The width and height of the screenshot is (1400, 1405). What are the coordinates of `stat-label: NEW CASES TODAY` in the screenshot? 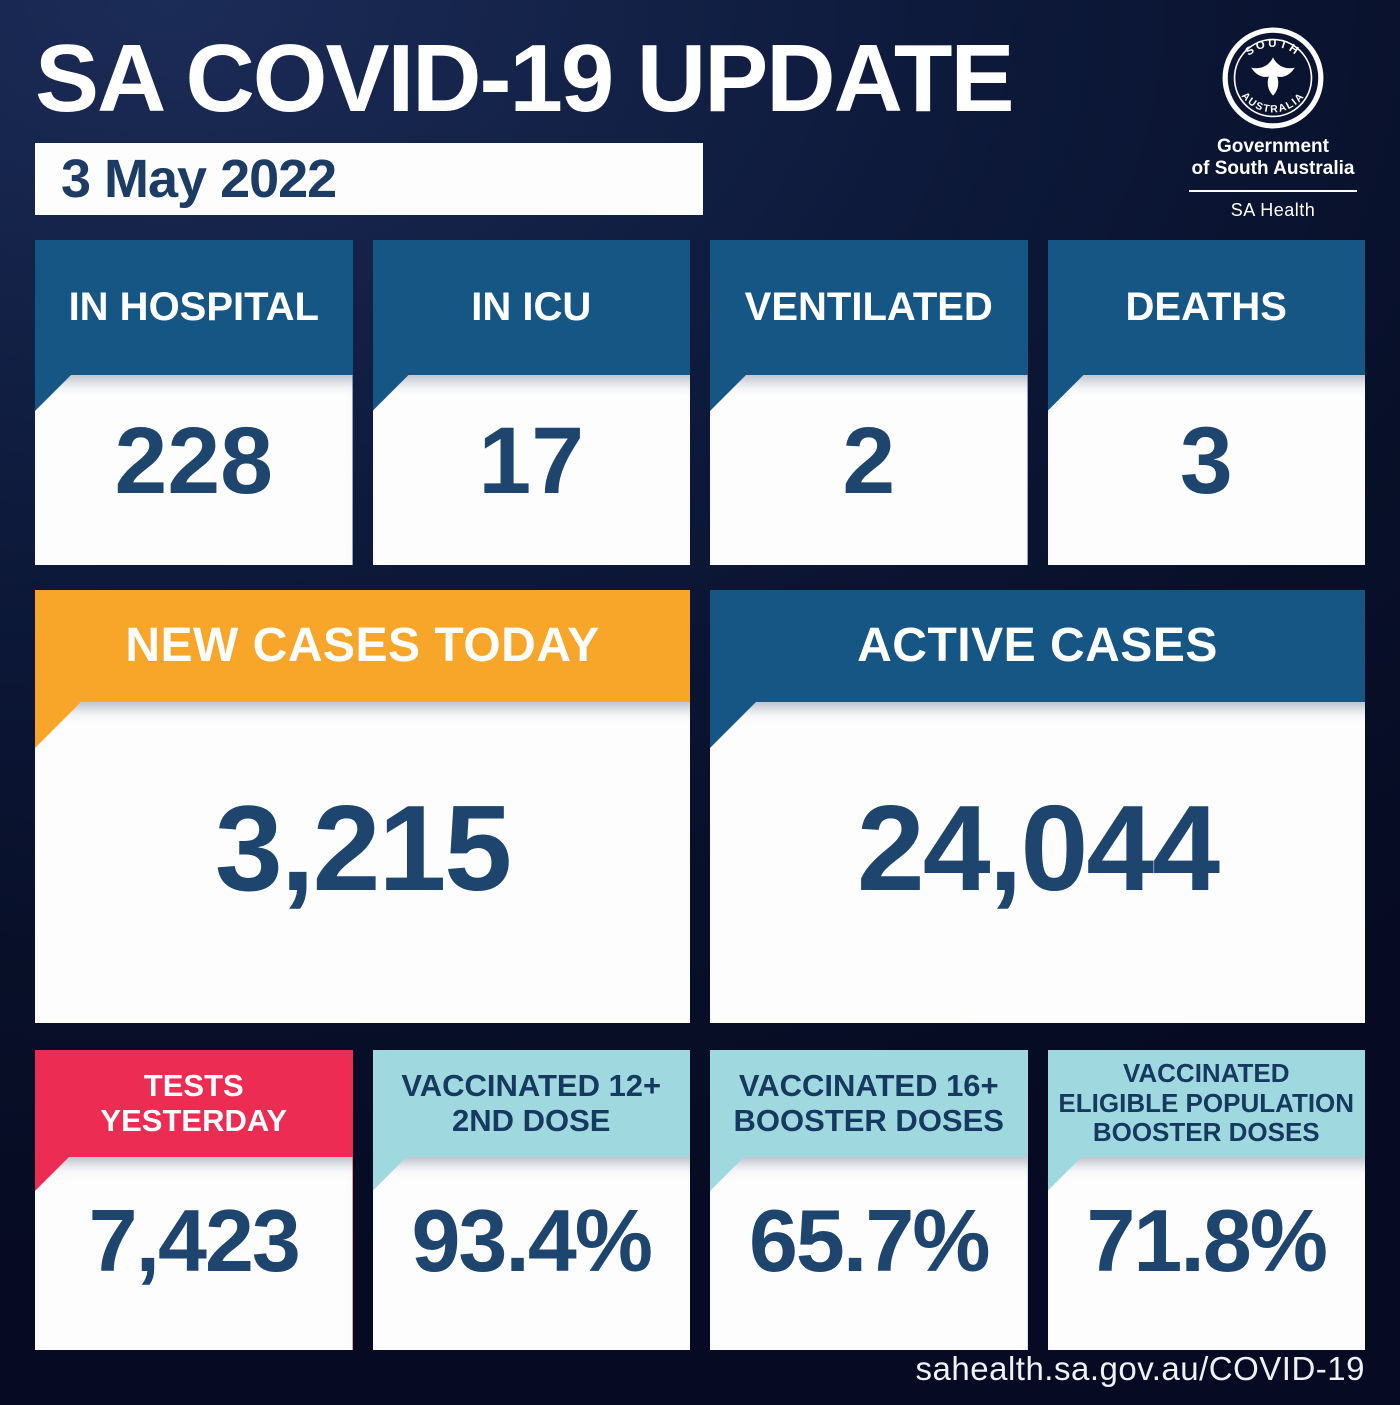 It's located at (362, 646).